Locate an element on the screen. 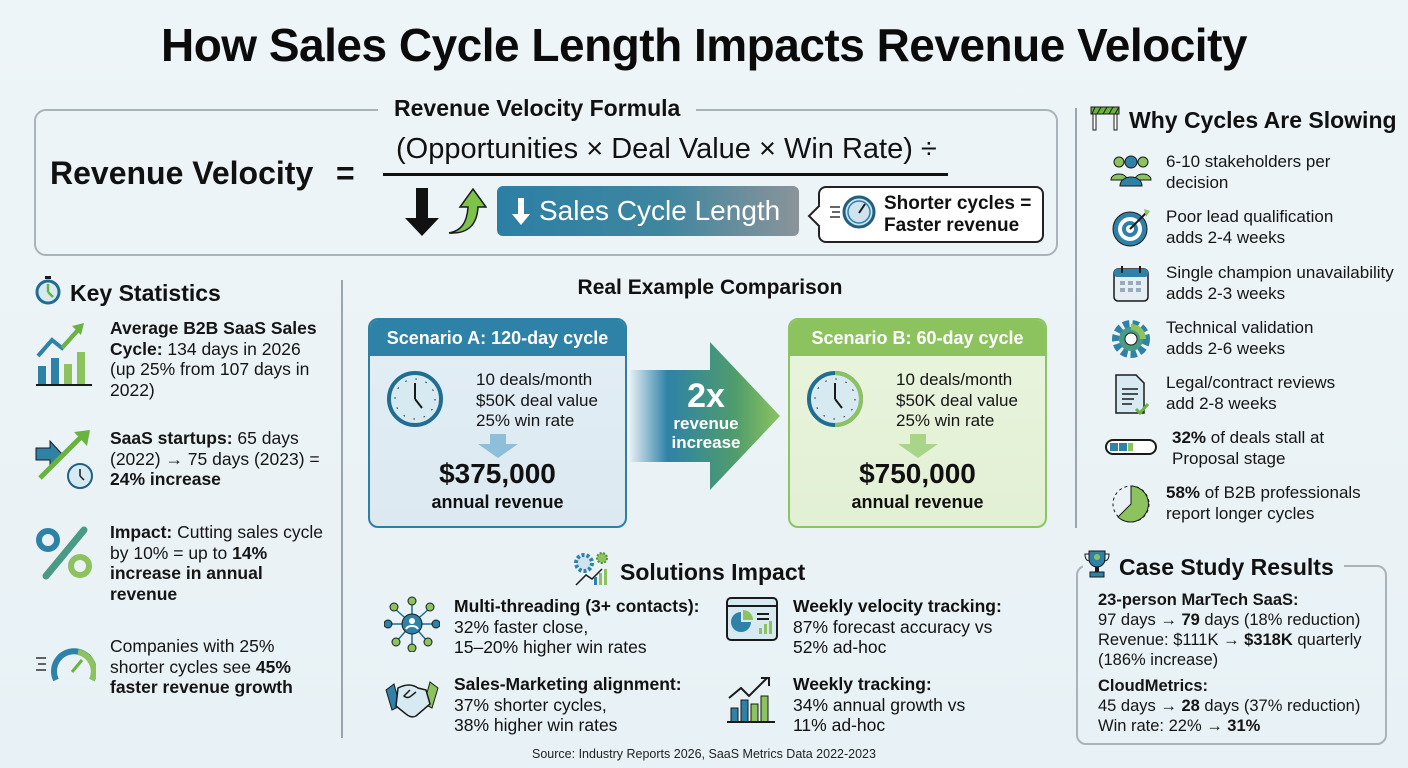 Image resolution: width=1408 pixels, height=768 pixels. reason-item: Technical validation adds 2-6 weeks is located at coordinates (1257, 341).